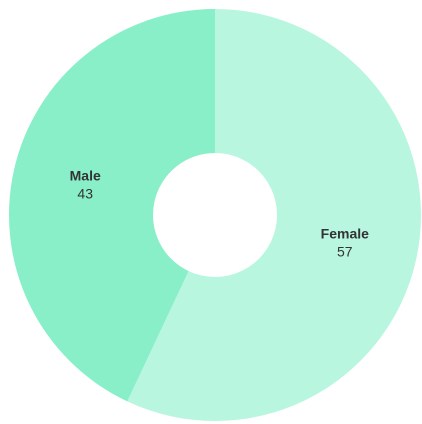  What do you see at coordinates (85, 176) in the screenshot?
I see `slice-label: Male` at bounding box center [85, 176].